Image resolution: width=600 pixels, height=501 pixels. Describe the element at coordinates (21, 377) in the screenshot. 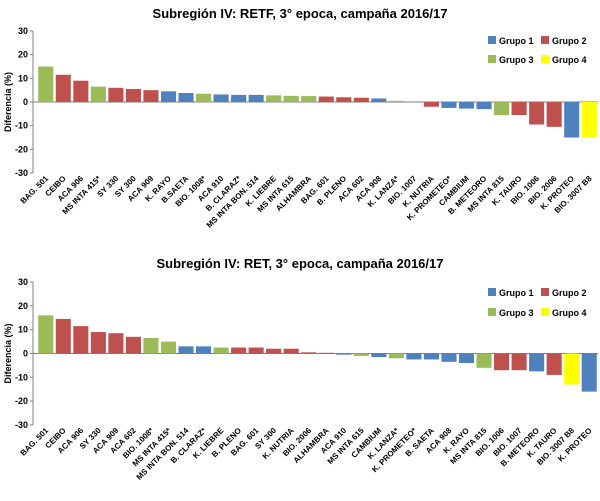

I see `y-tick-label: -10` at that location.